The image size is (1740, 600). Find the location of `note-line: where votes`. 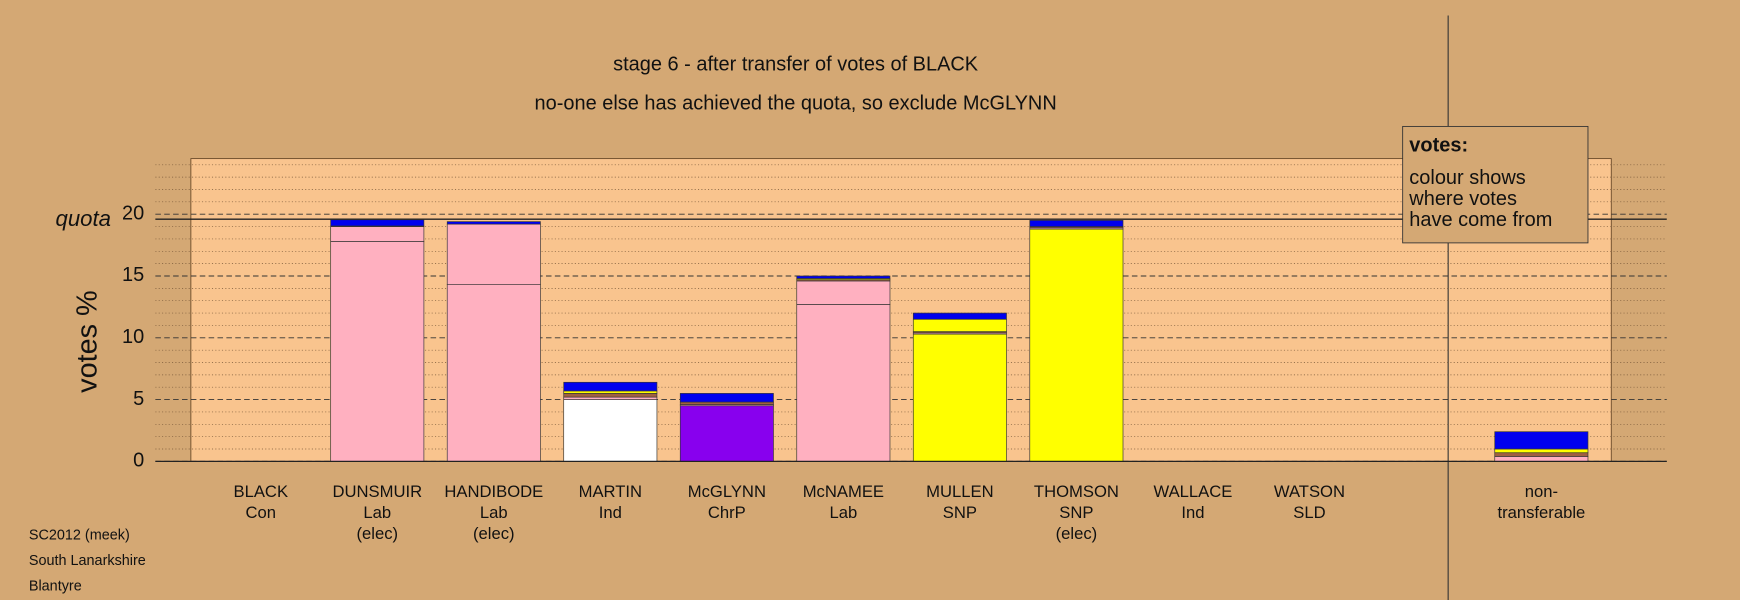

note-line: where votes is located at coordinates (1462, 199).